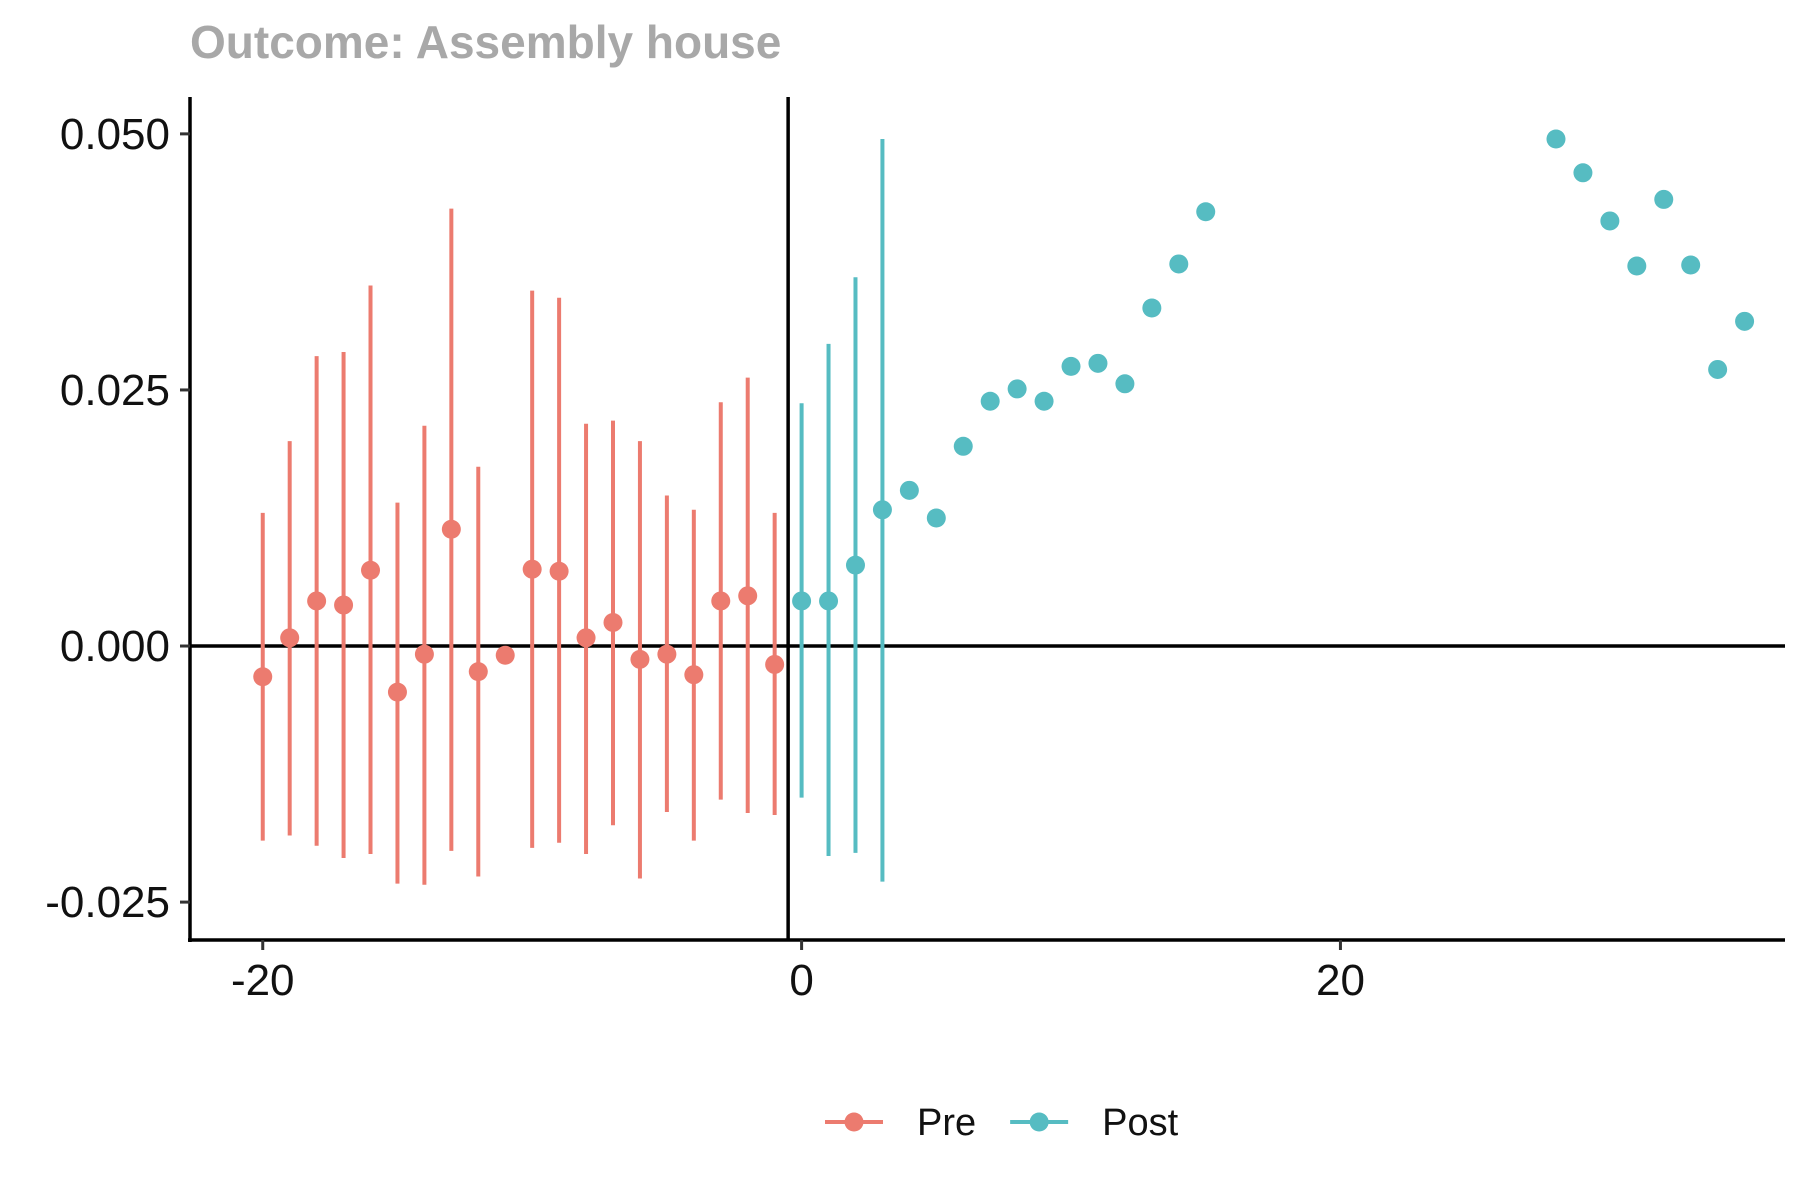  I want to click on x-tick-label: 20, so click(1340, 980).